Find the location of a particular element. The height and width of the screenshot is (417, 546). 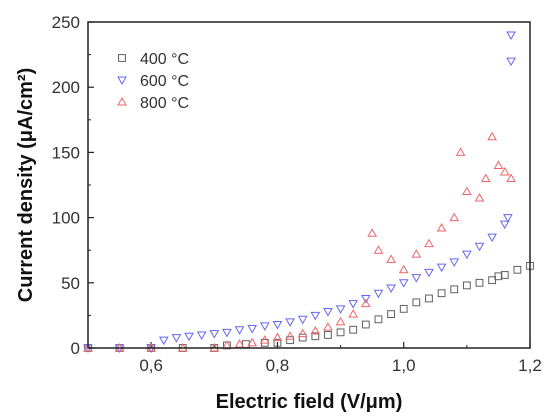

y-axis-title: Current density (μA/cm²) is located at coordinates (26, 185).